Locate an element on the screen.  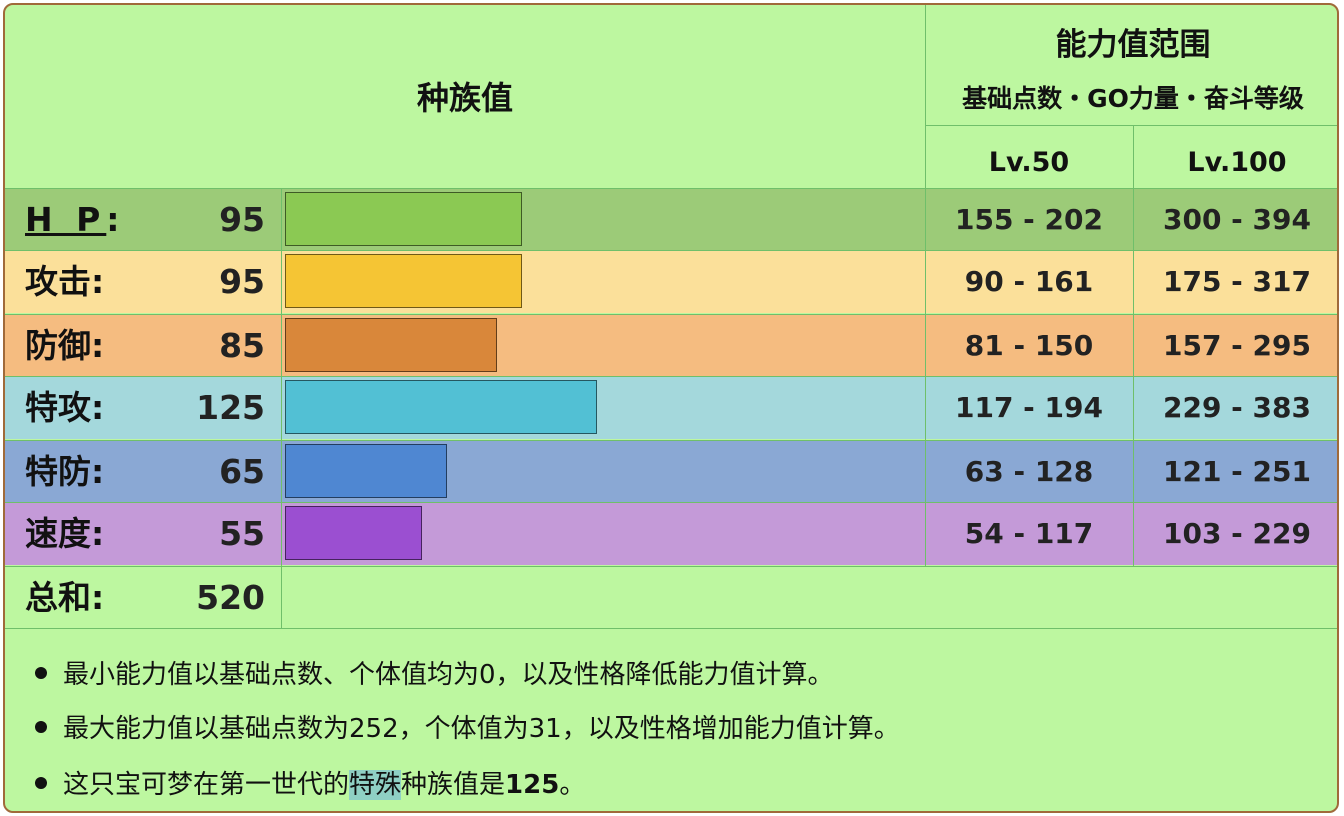
stat-row-speed: 速度: 55 54 - 117 103 - 229 is located at coordinates (671, 534).